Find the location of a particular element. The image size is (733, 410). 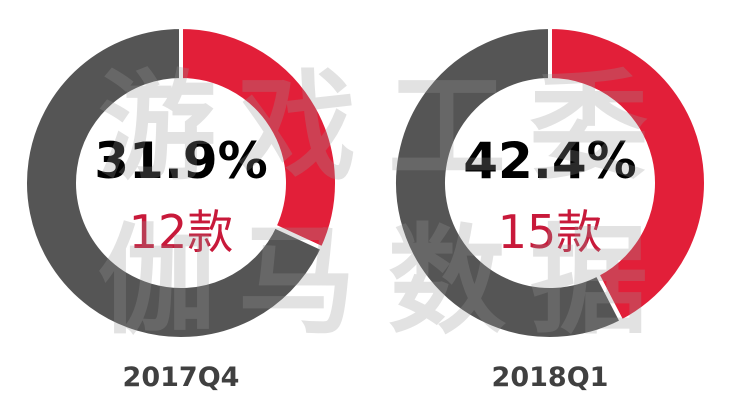

percent-label-2017q4: 31.9% is located at coordinates (180, 161).